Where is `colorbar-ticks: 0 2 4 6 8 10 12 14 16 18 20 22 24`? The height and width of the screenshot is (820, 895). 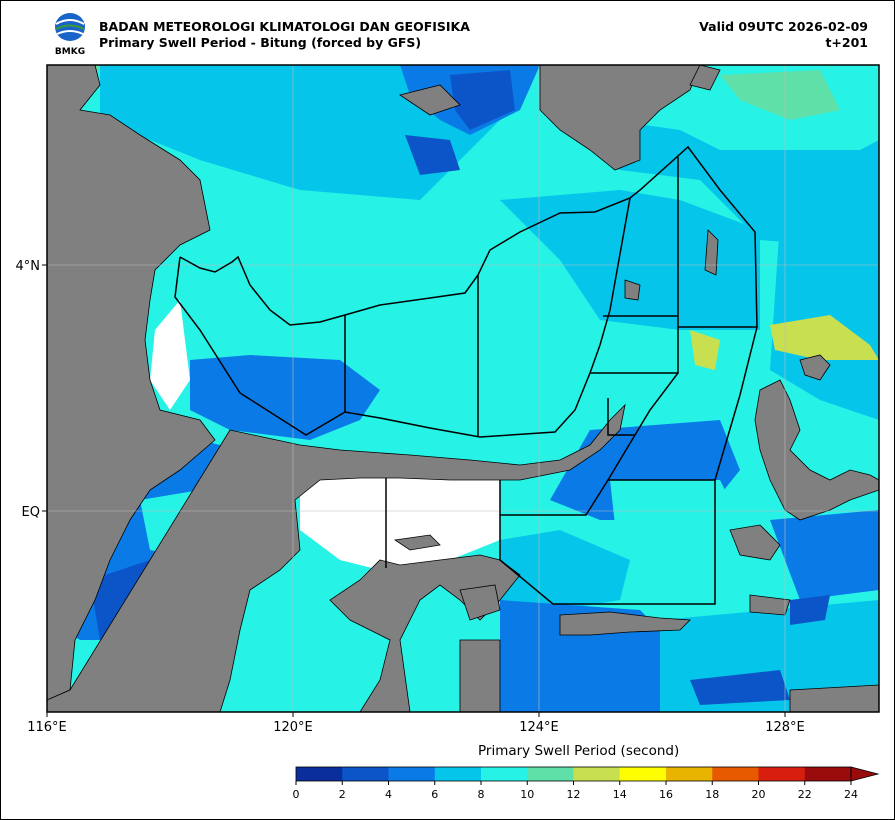
colorbar-ticks: 0 2 4 6 8 10 12 14 16 18 20 22 24 is located at coordinates (575, 791).